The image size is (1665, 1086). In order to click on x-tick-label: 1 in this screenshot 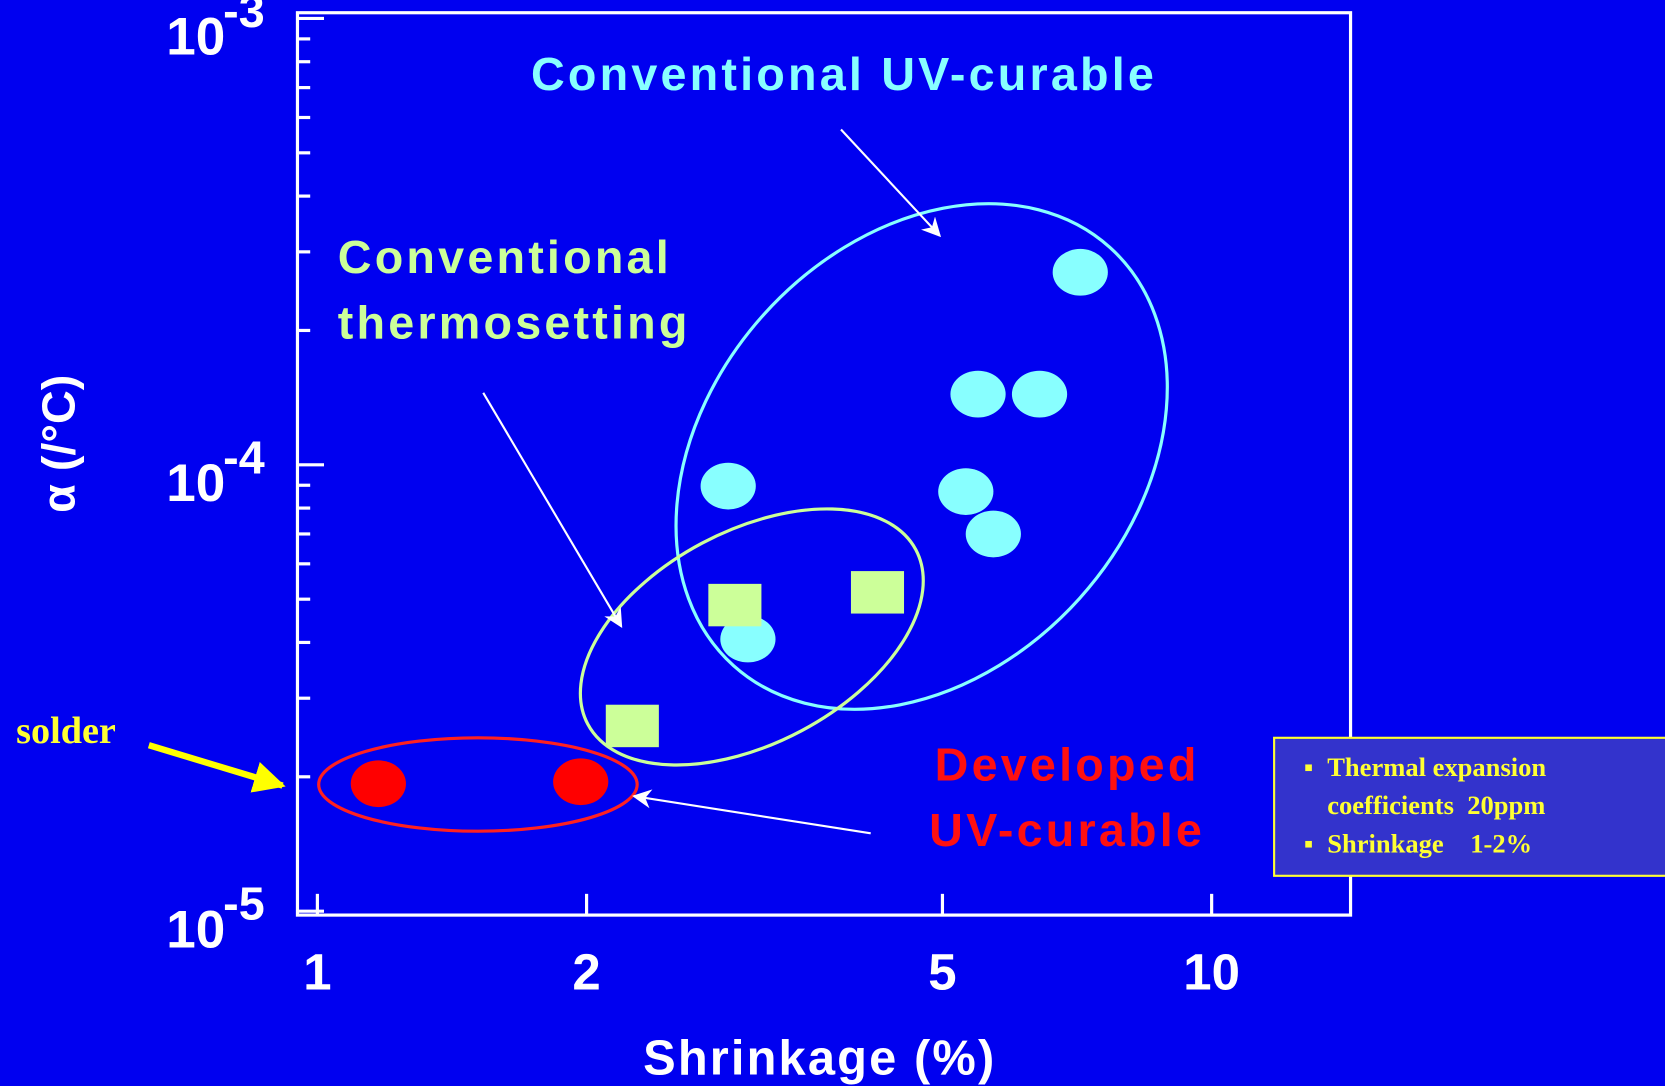, I will do `click(317, 971)`.